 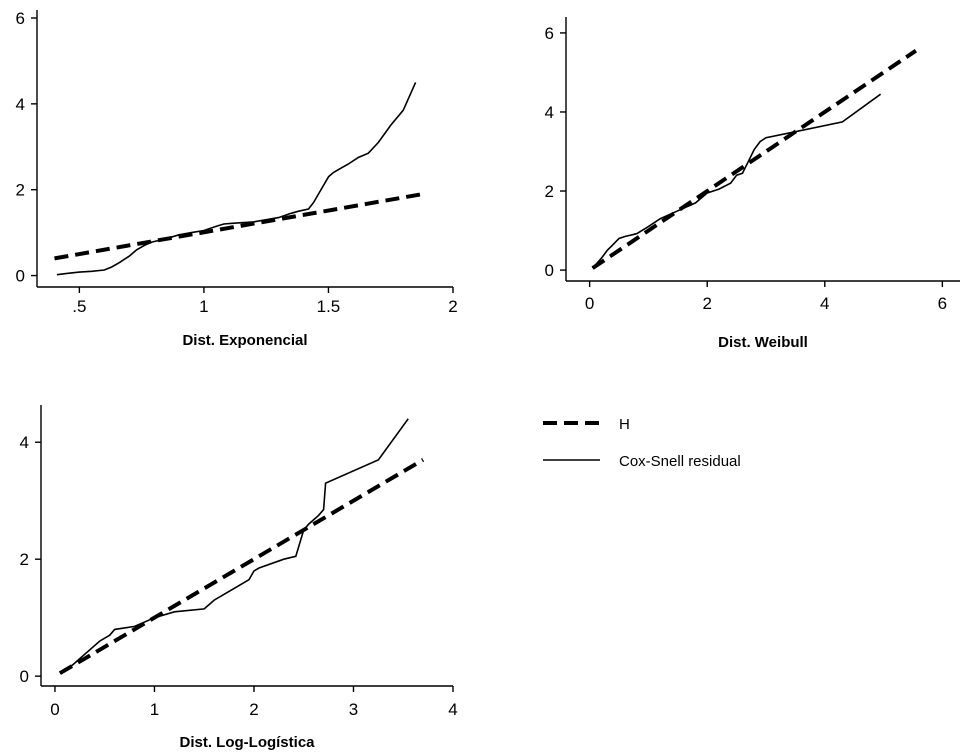 I want to click on x-tick-label: 1.5, so click(x=329, y=306).